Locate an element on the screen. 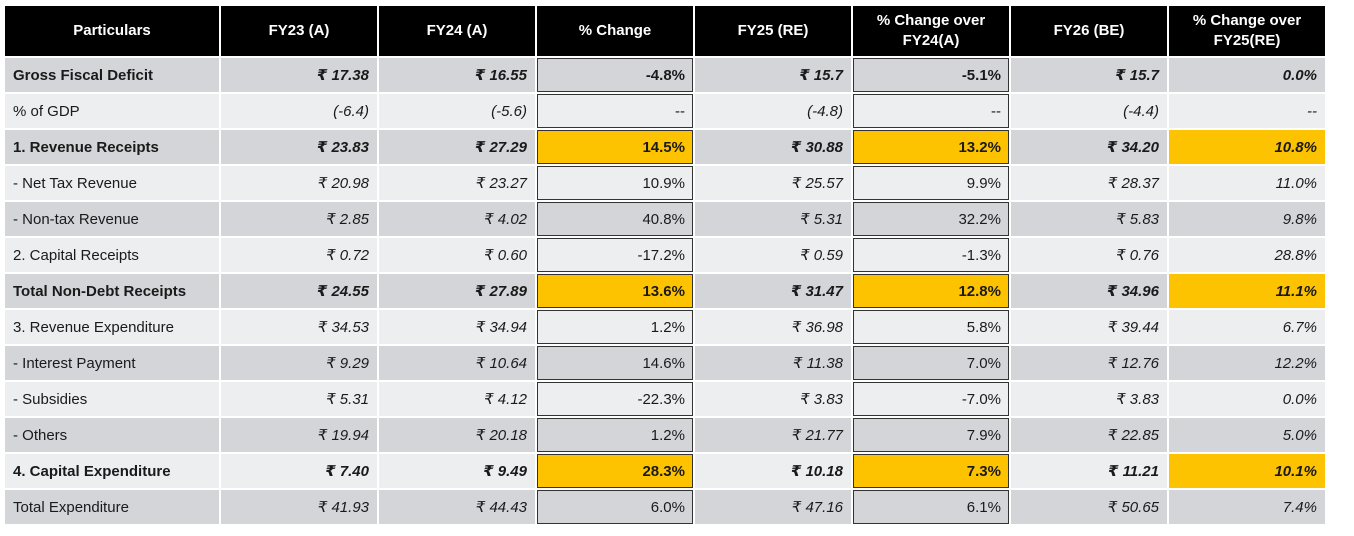 The width and height of the screenshot is (1354, 536). cell-particulars: - Non-tax Revenue is located at coordinates (112, 219).